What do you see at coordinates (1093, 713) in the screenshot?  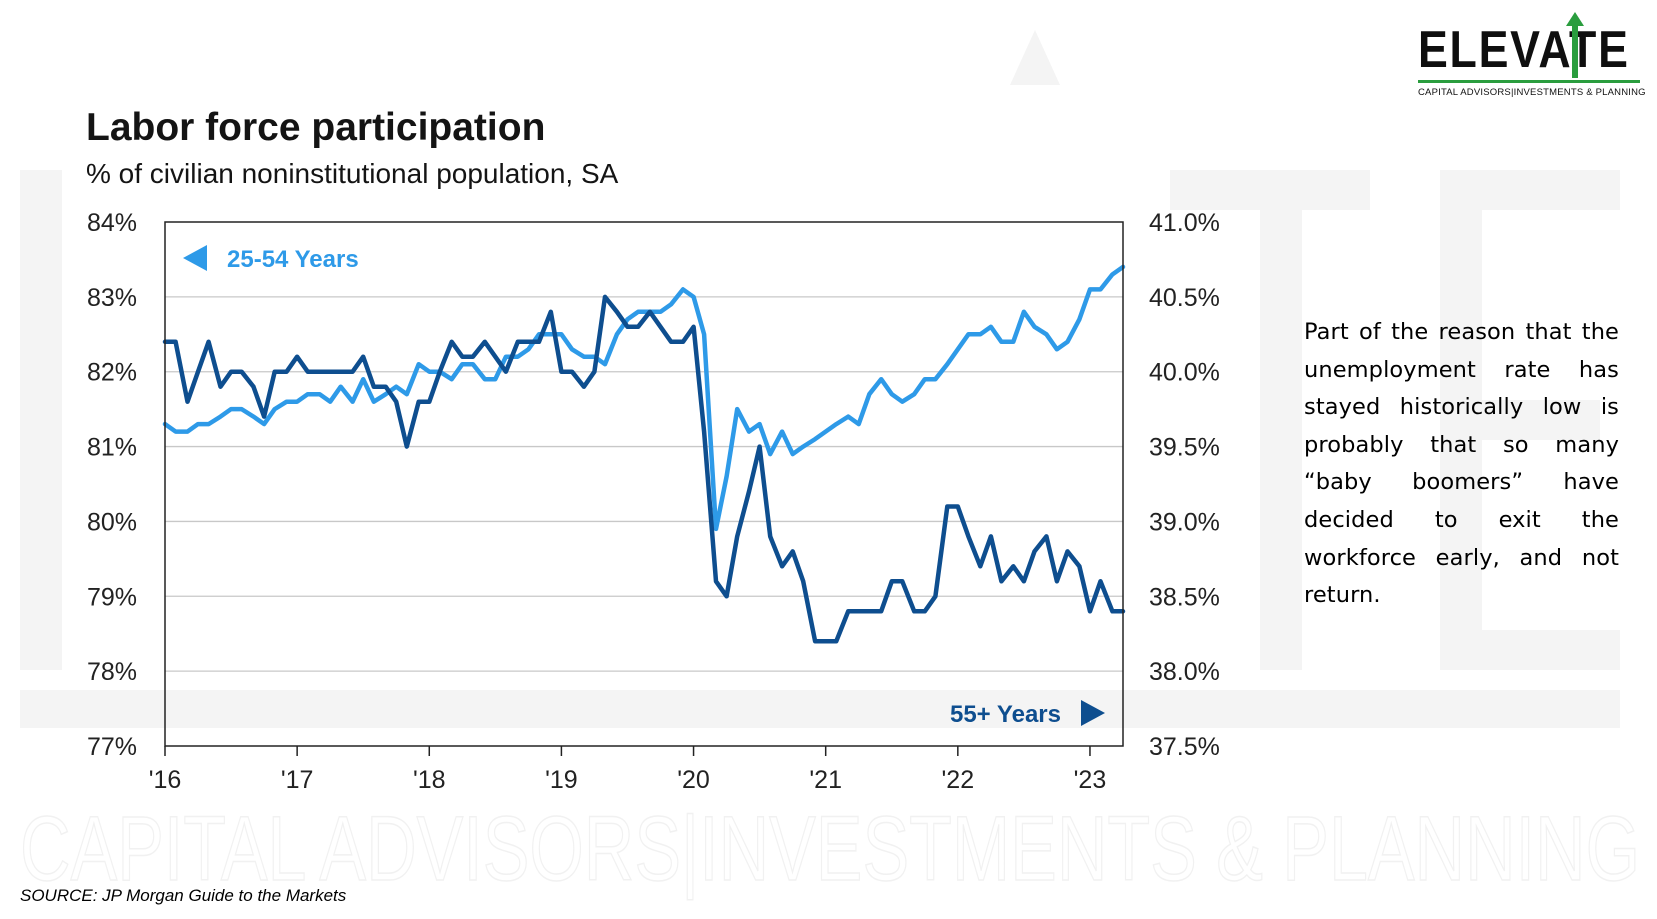 I see `right-arrow-icon` at bounding box center [1093, 713].